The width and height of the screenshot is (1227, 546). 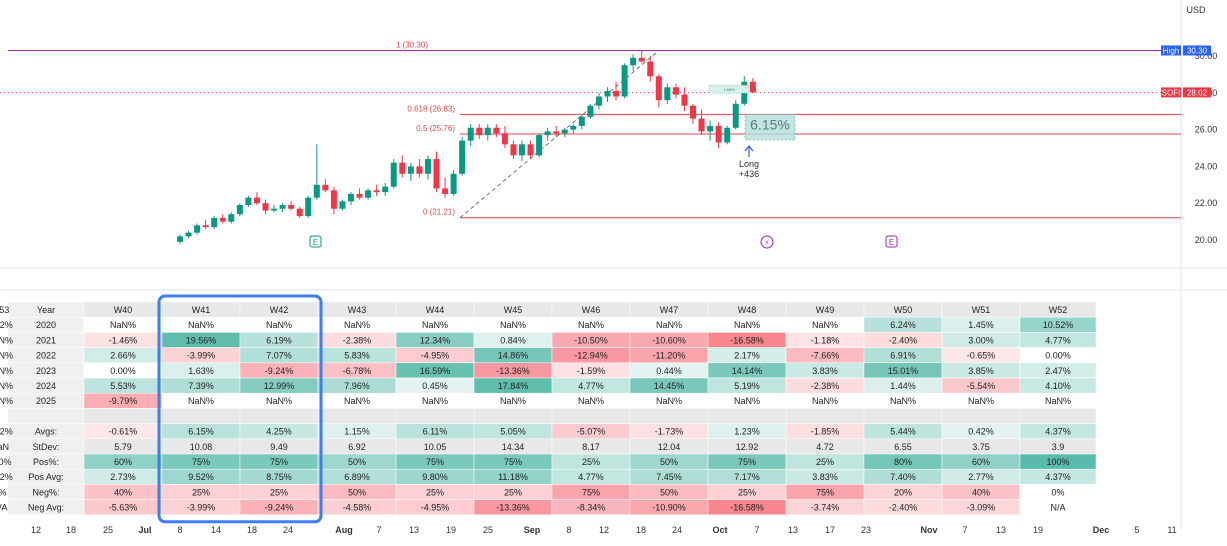 What do you see at coordinates (669, 447) in the screenshot?
I see `table-cell: 12.04` at bounding box center [669, 447].